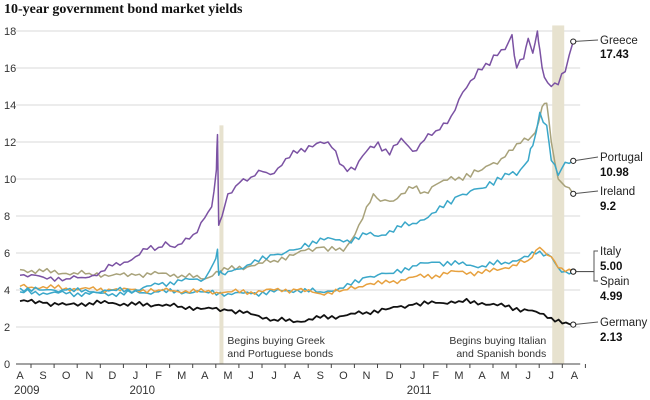  I want to click on y-tick-label: 18, so click(10, 32).